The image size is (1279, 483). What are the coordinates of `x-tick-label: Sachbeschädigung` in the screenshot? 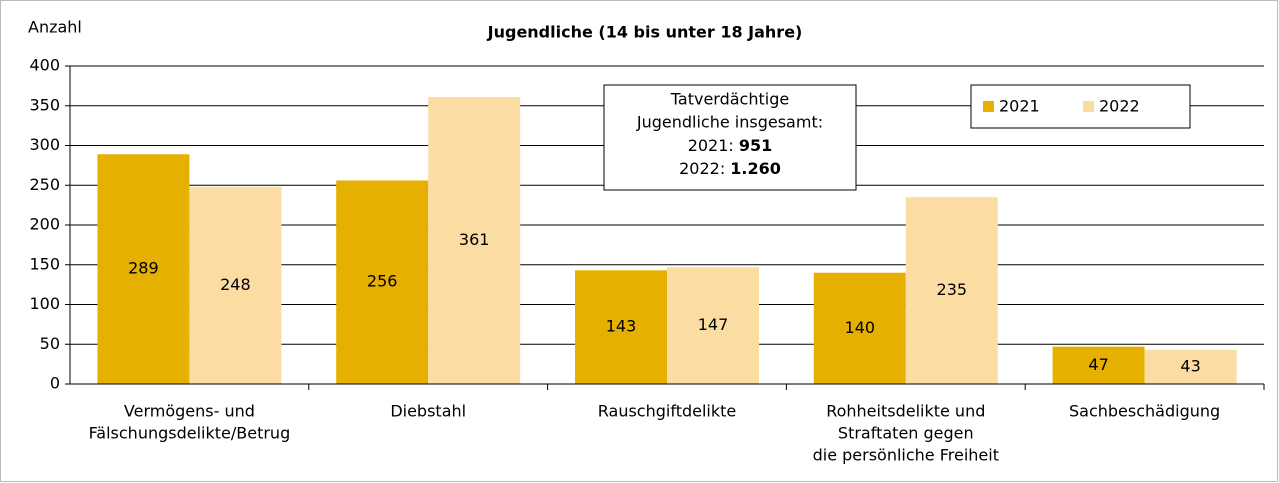 It's located at (1144, 411).